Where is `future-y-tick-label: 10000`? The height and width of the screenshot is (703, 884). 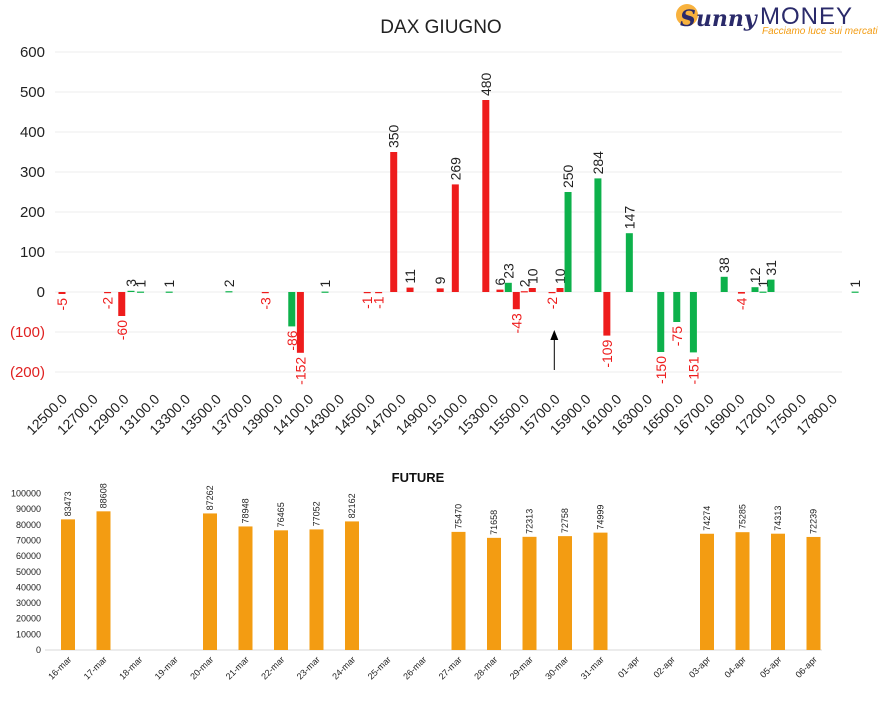 future-y-tick-label: 10000 is located at coordinates (28, 634).